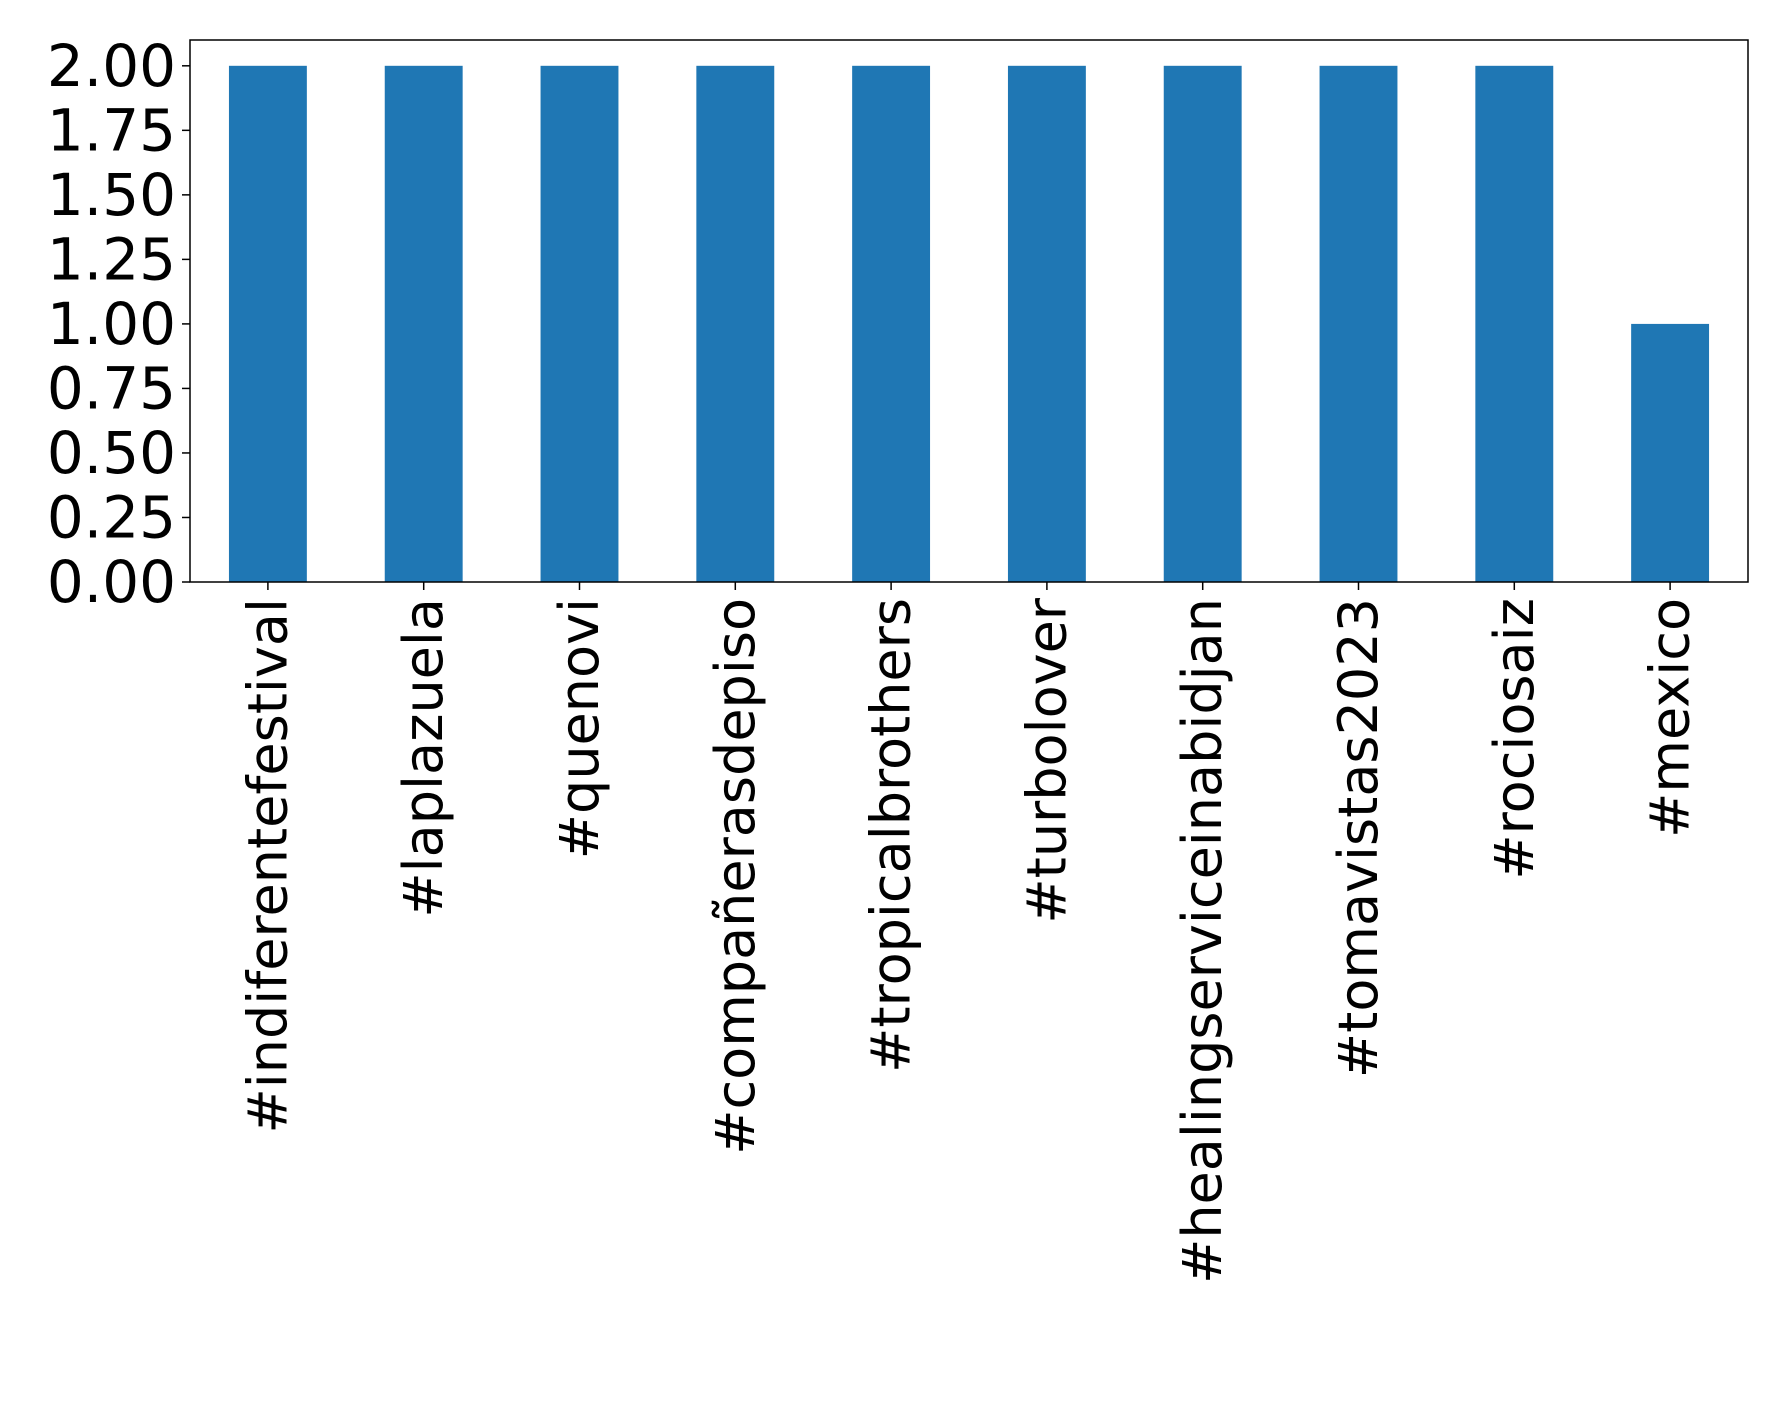 The height and width of the screenshot is (1422, 1778). I want to click on x-tick-label: #turbolover, so click(1046, 760).